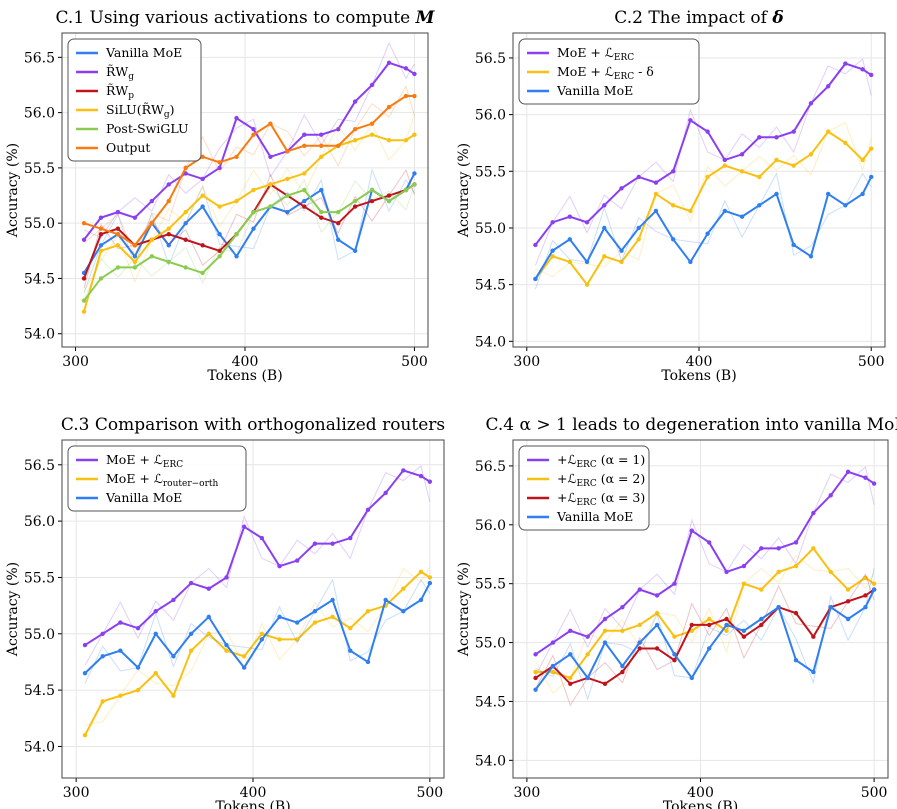 The height and width of the screenshot is (809, 897). Describe the element at coordinates (131, 96) in the screenshot. I see `legend-label-sub: p` at that location.